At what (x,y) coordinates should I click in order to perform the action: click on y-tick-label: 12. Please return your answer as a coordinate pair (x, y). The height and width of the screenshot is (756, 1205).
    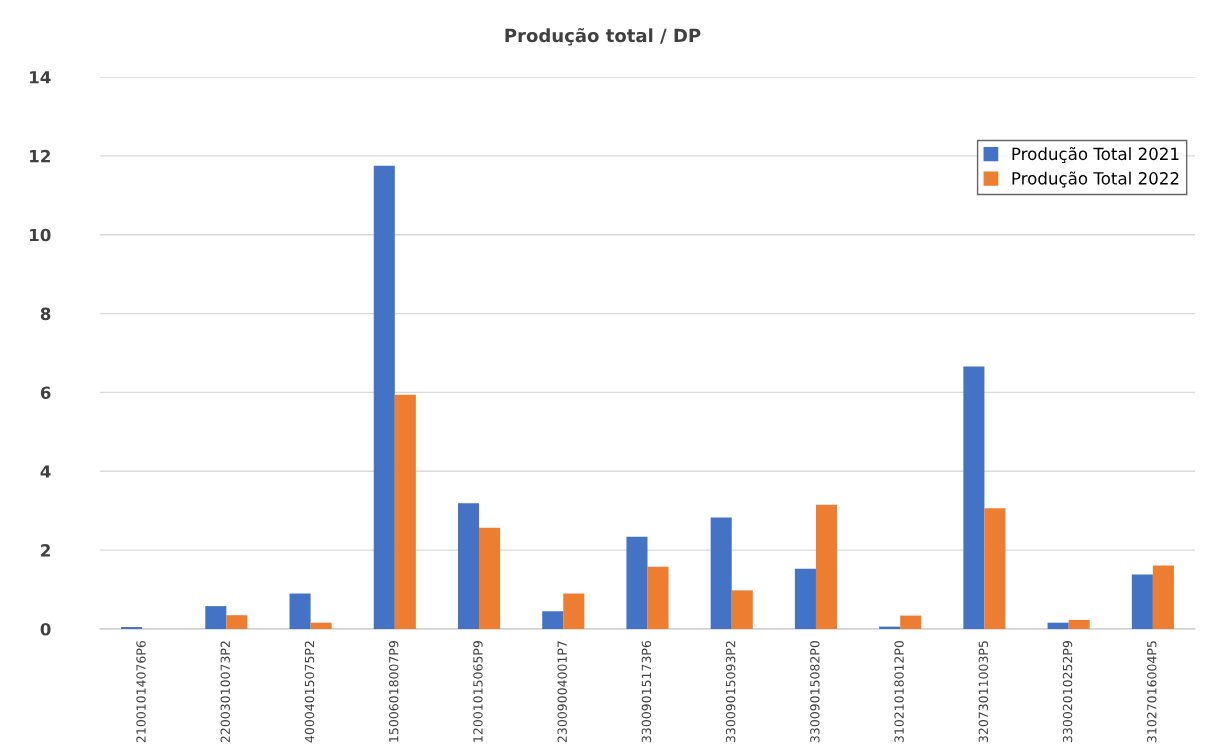
    Looking at the image, I should click on (40, 156).